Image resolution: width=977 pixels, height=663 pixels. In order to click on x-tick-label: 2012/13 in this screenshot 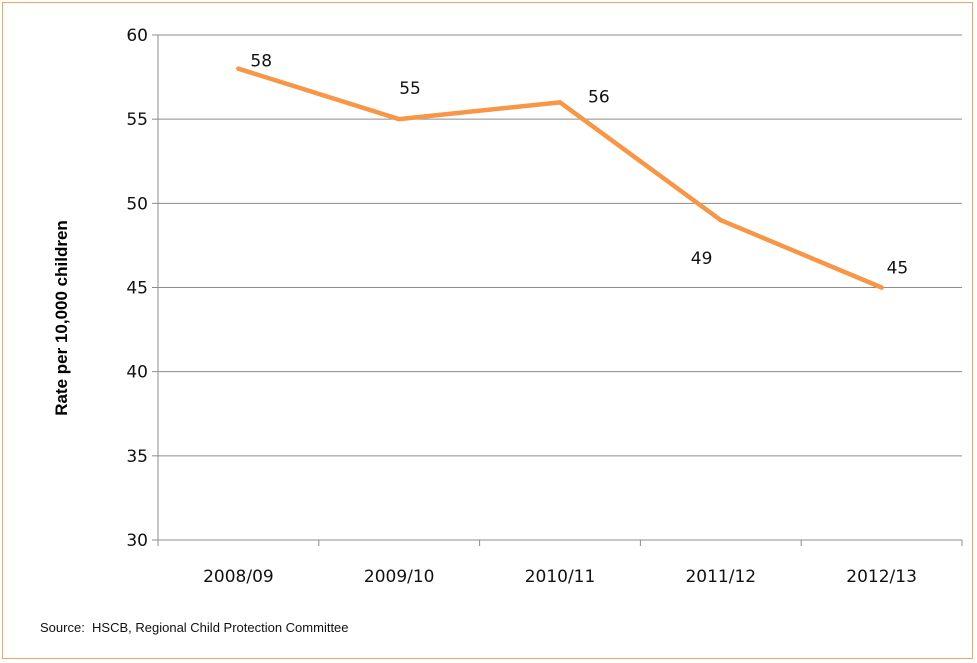, I will do `click(881, 577)`.